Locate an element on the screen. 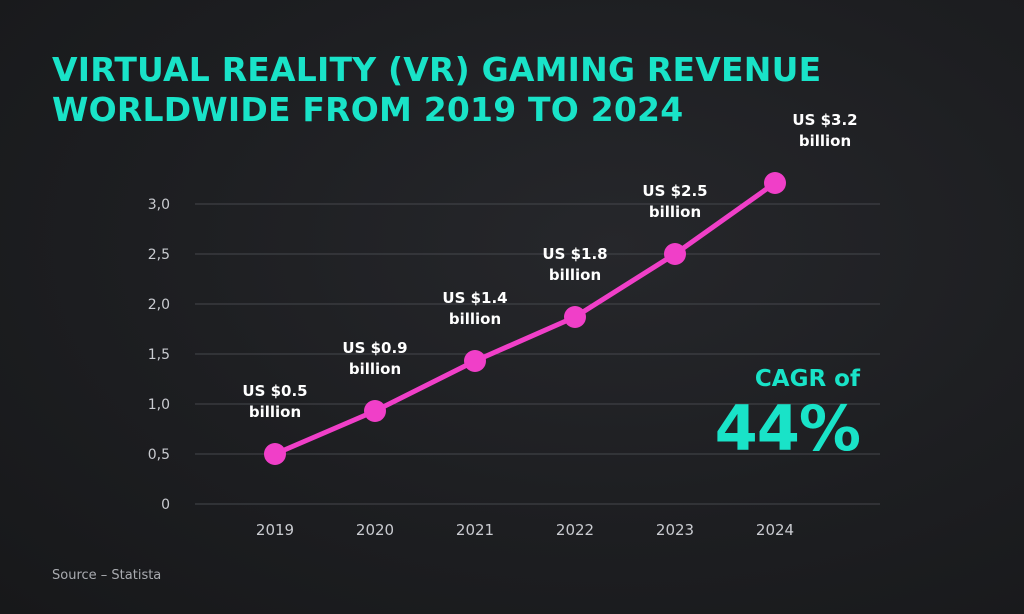 The width and height of the screenshot is (1024, 614). y-tick-label: 2,0 is located at coordinates (159, 305).